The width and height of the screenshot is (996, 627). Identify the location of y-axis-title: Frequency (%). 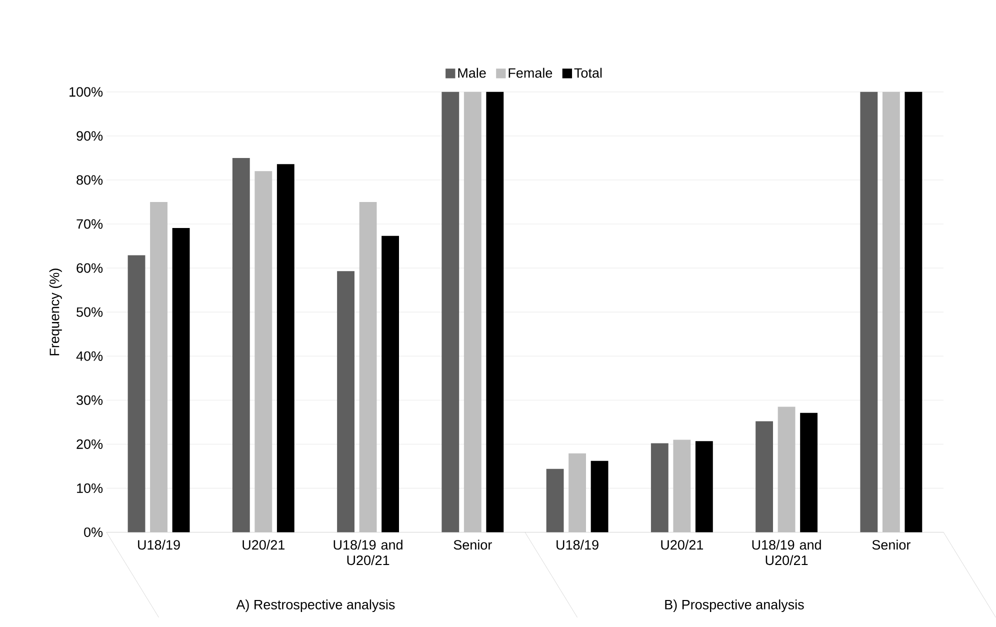
(55, 312).